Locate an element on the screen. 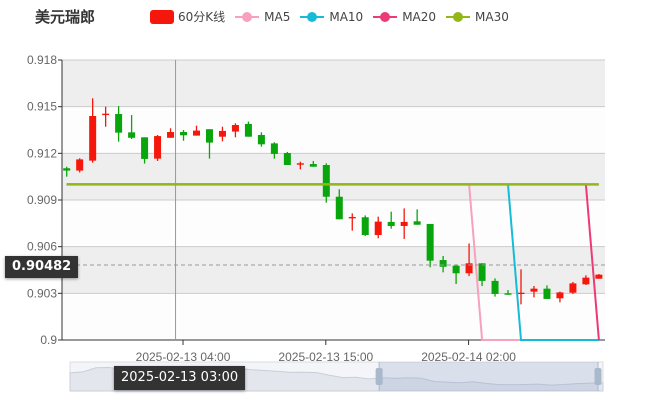 This screenshot has height=400, width=670. legend-item-ma30: MA30 is located at coordinates (477, 17).